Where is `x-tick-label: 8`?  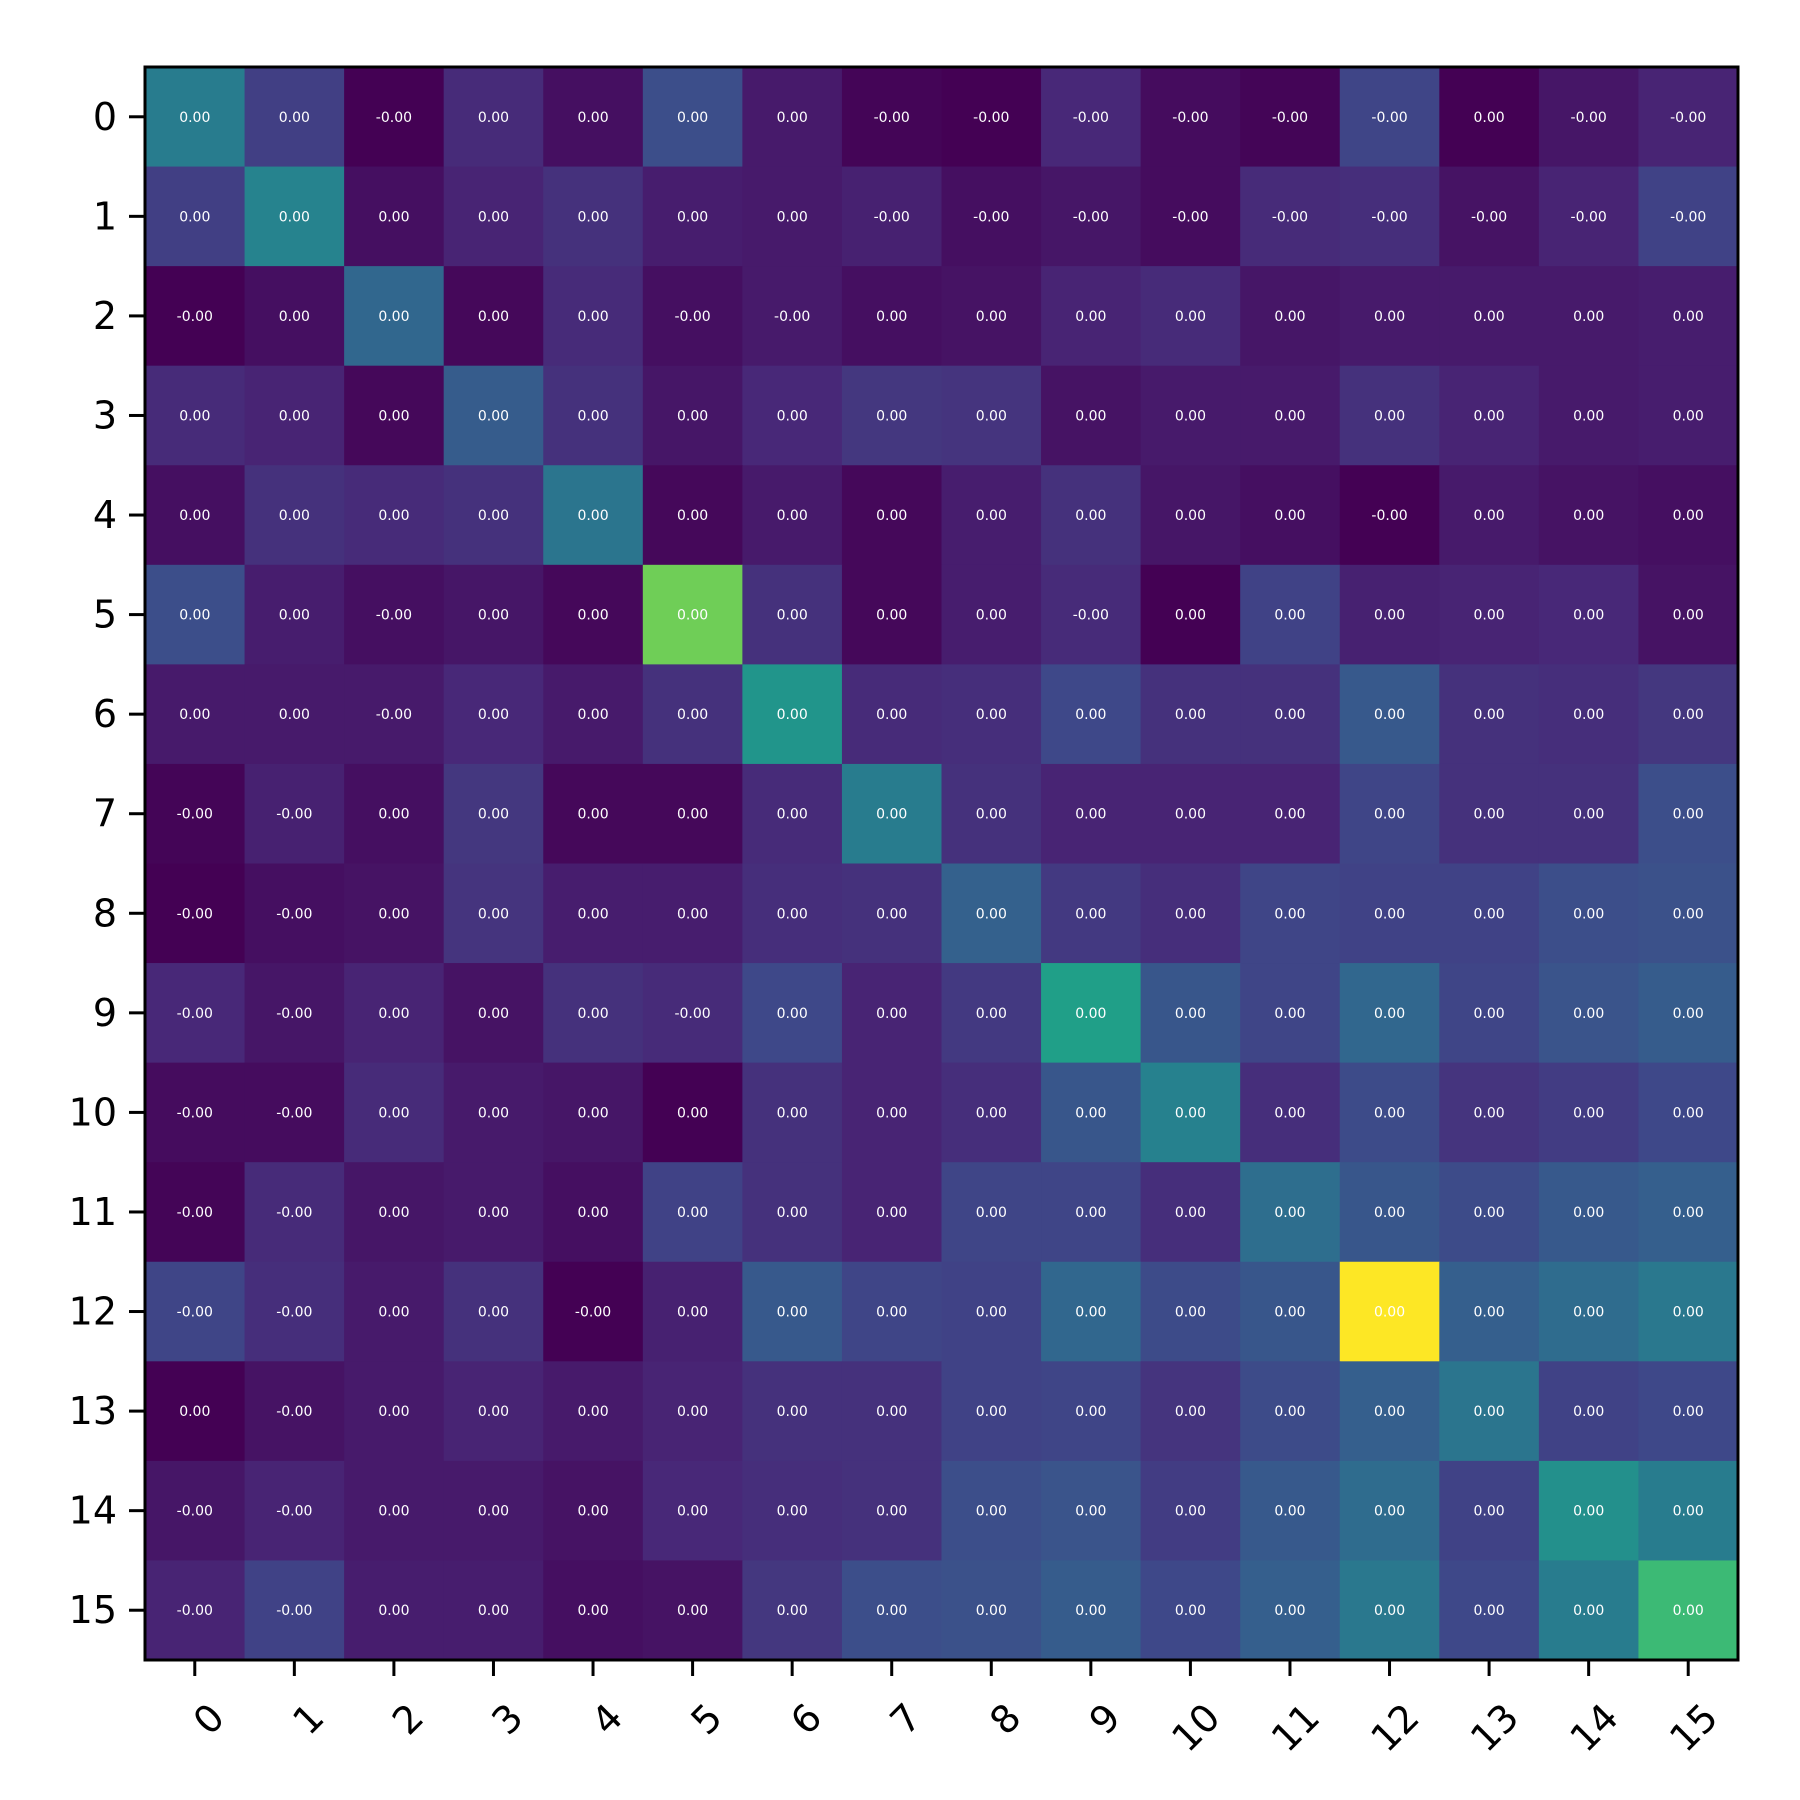 x-tick-label: 8 is located at coordinates (1005, 1719).